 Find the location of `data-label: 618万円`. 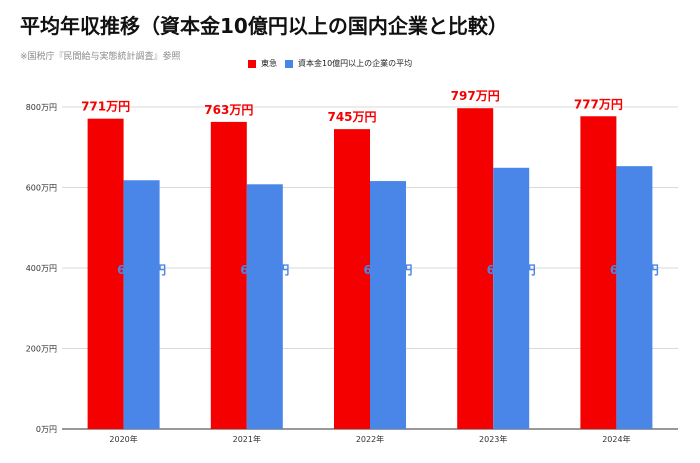

data-label: 618万円 is located at coordinates (141, 270).